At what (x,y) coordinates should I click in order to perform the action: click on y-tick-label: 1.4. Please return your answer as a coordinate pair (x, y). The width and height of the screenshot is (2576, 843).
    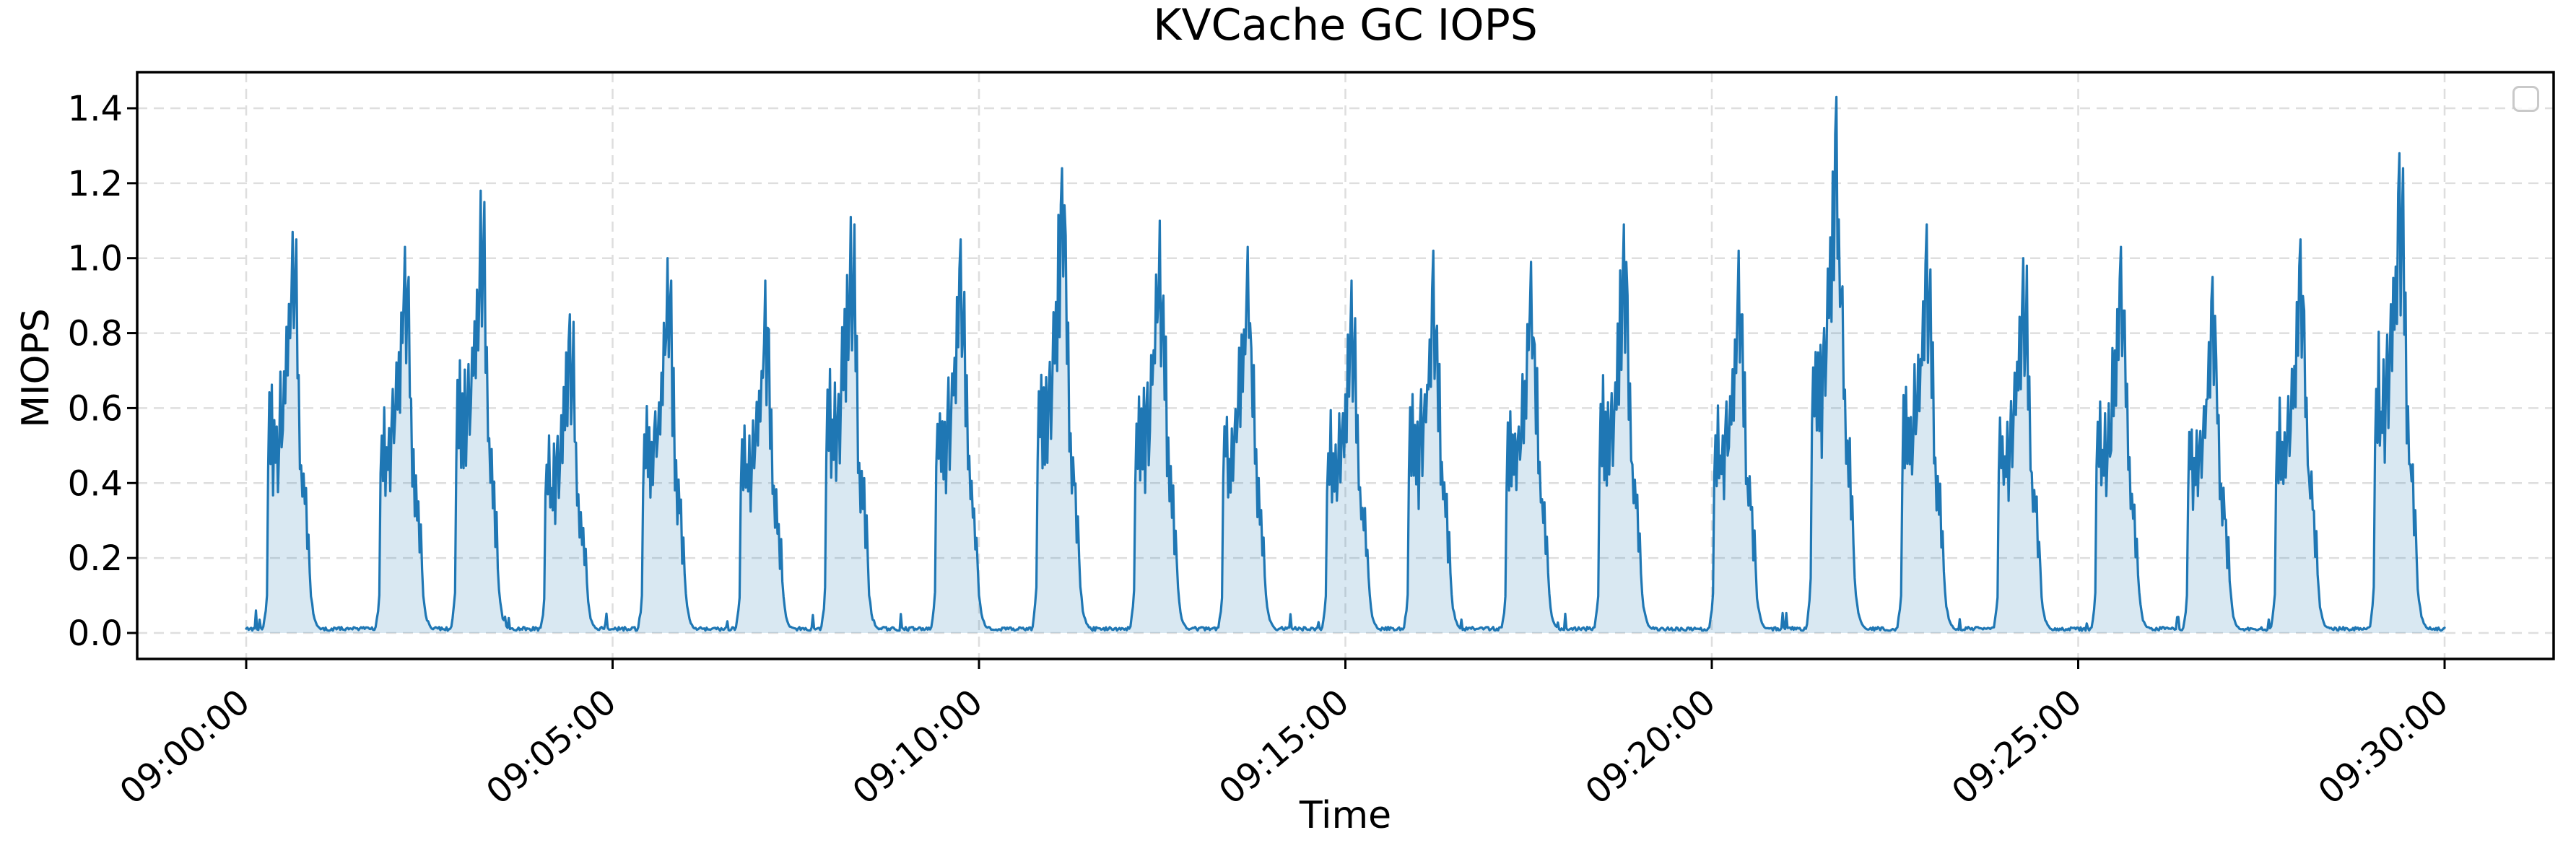
    Looking at the image, I should click on (95, 109).